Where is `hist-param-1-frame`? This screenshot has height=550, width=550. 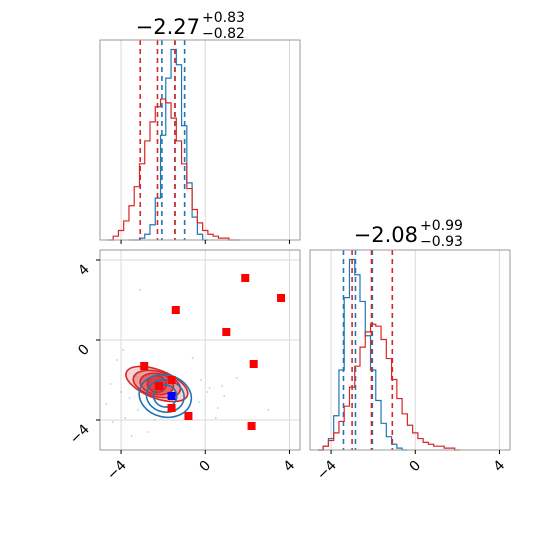
hist-param-1-frame is located at coordinates (200, 140).